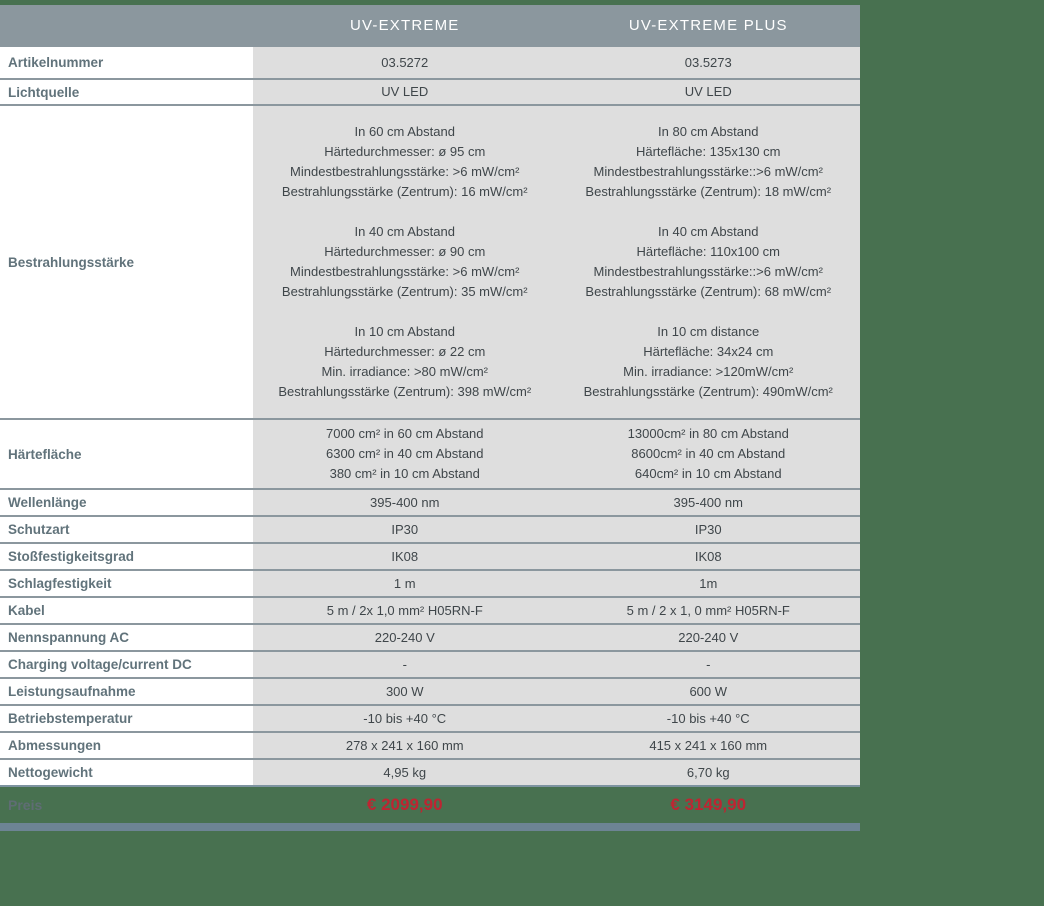 Image resolution: width=1044 pixels, height=906 pixels. Describe the element at coordinates (430, 827) in the screenshot. I see `table-bottom-bar` at that location.